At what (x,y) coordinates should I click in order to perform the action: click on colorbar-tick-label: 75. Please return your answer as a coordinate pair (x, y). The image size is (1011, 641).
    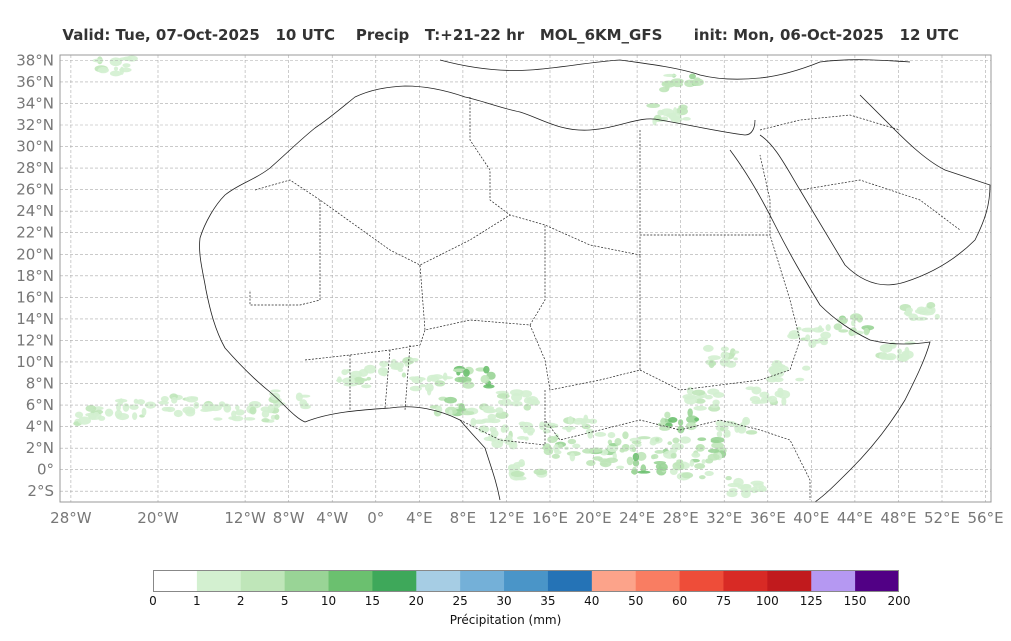
    Looking at the image, I should click on (723, 601).